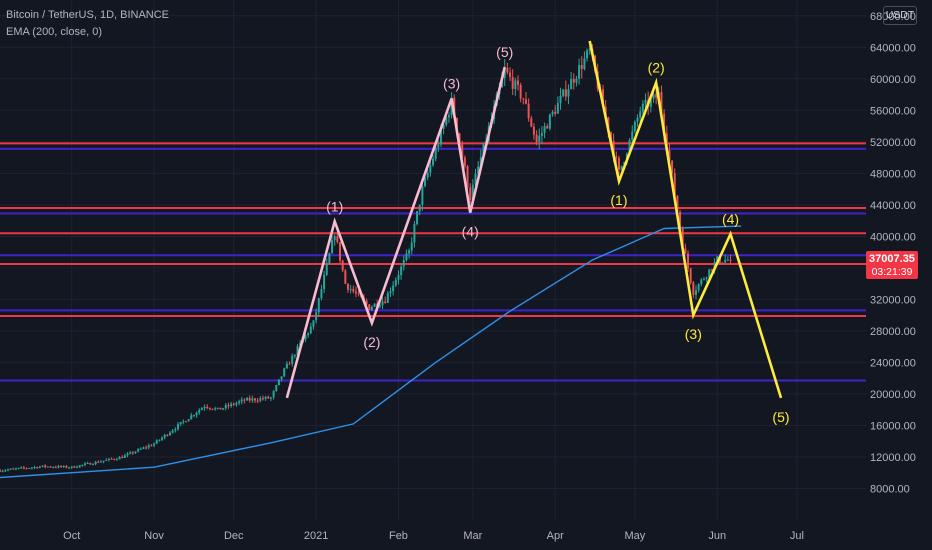 The image size is (932, 550). Describe the element at coordinates (88, 15) in the screenshot. I see `symbol-title: Bitcoin / TetherUS, 1D, BINANCE` at that location.